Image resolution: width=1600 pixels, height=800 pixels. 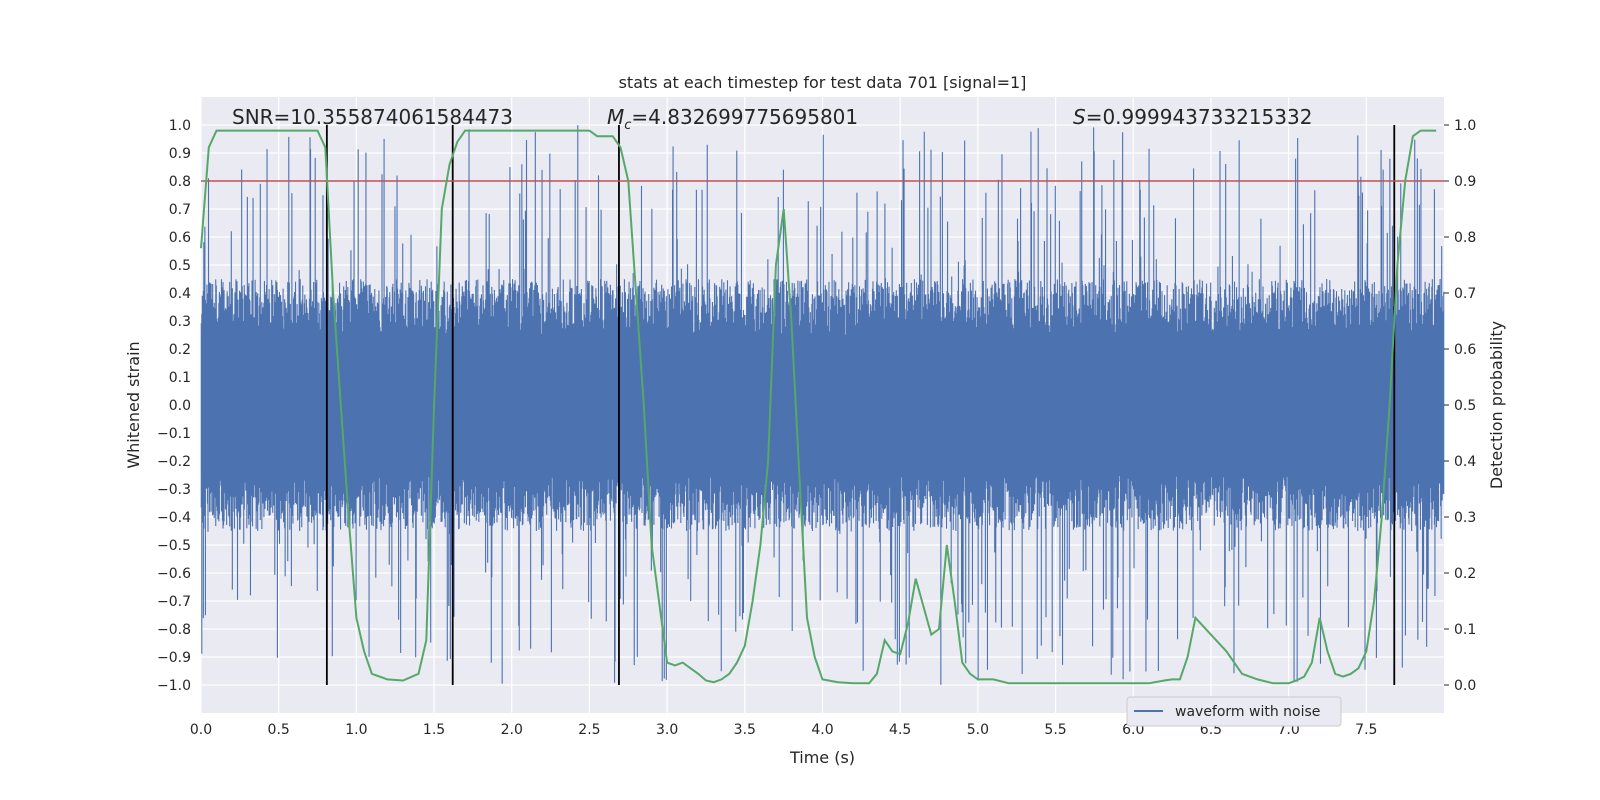 What do you see at coordinates (180, 322) in the screenshot?
I see `y-left-tick-label: 0.3` at bounding box center [180, 322].